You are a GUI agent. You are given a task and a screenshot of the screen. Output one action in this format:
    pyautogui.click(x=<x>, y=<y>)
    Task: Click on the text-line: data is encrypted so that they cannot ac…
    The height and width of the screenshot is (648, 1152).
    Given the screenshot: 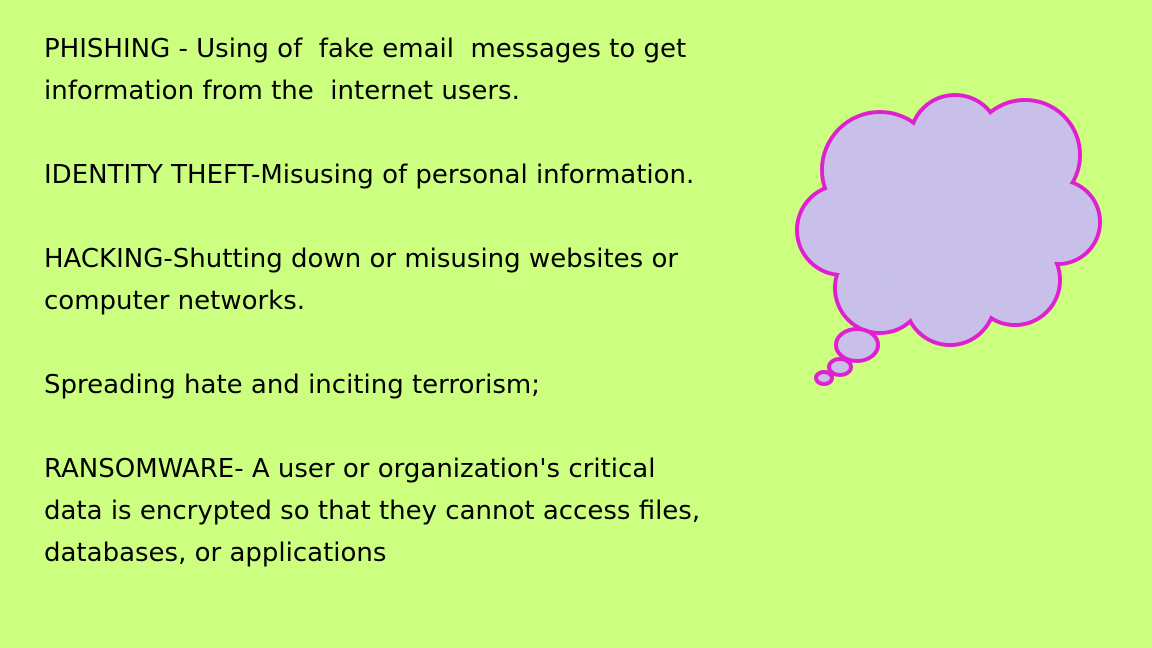 What is the action you would take?
    pyautogui.click(x=372, y=511)
    